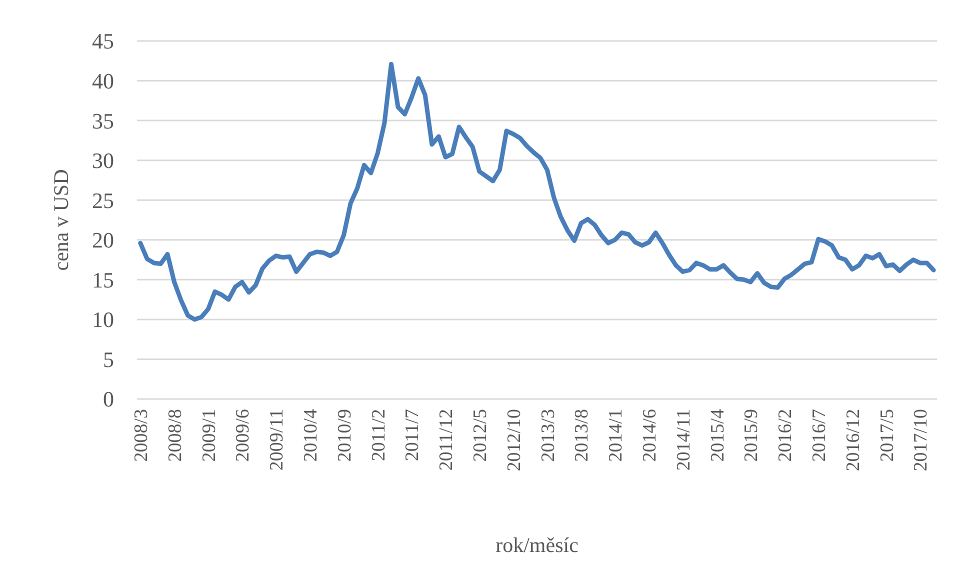 This screenshot has height=581, width=954. Describe the element at coordinates (751, 435) in the screenshot. I see `x-tick-label: 2015/9` at that location.